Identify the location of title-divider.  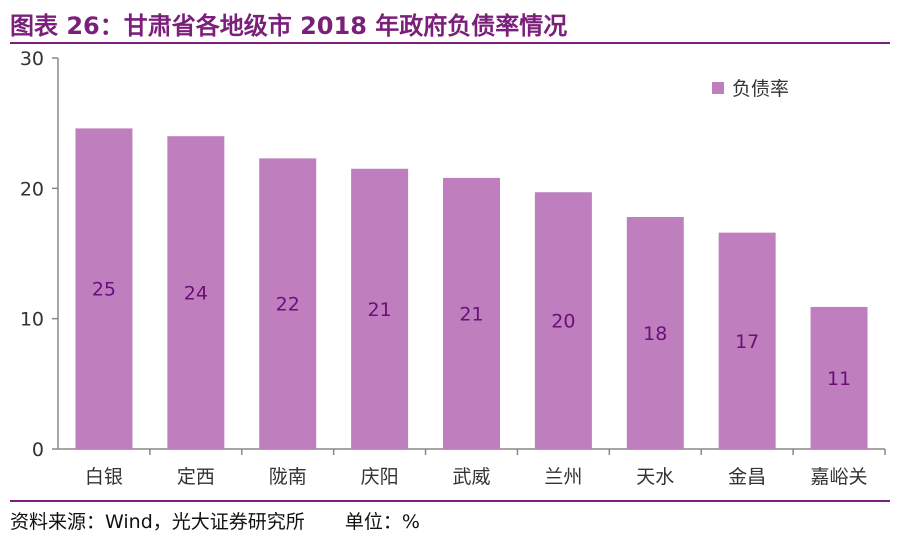
(450, 43).